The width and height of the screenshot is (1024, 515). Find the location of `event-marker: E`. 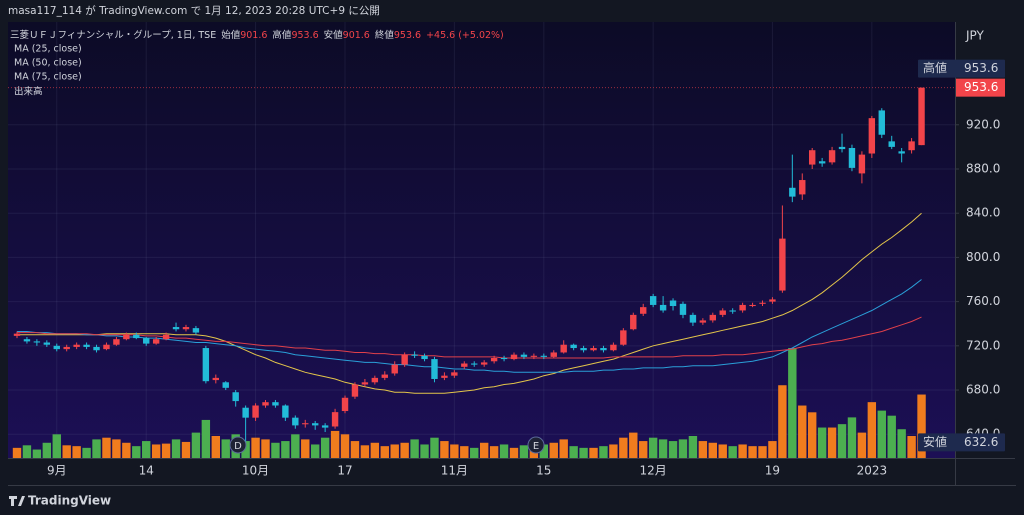

event-marker: E is located at coordinates (536, 445).